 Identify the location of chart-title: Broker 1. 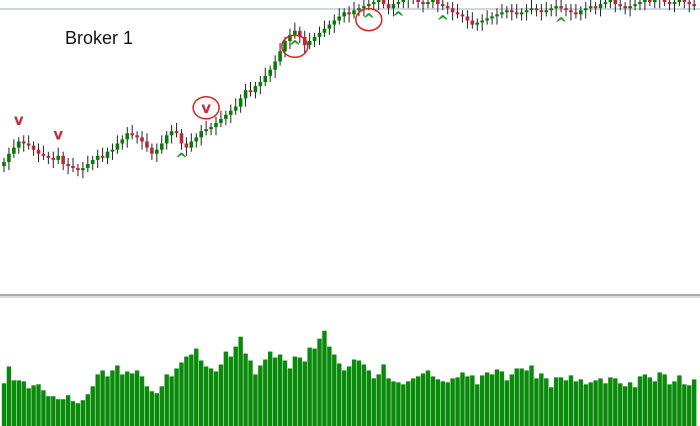
(99, 38).